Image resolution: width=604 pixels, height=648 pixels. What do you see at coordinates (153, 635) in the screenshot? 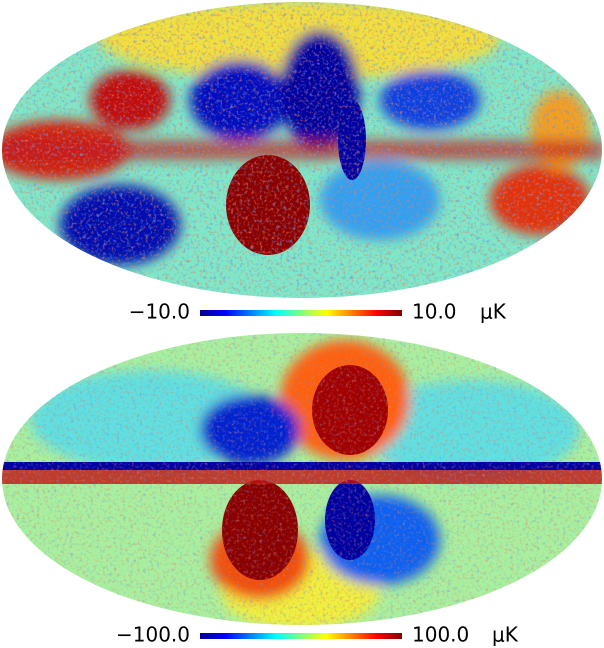
I see `colorbar-min: −100.0` at bounding box center [153, 635].